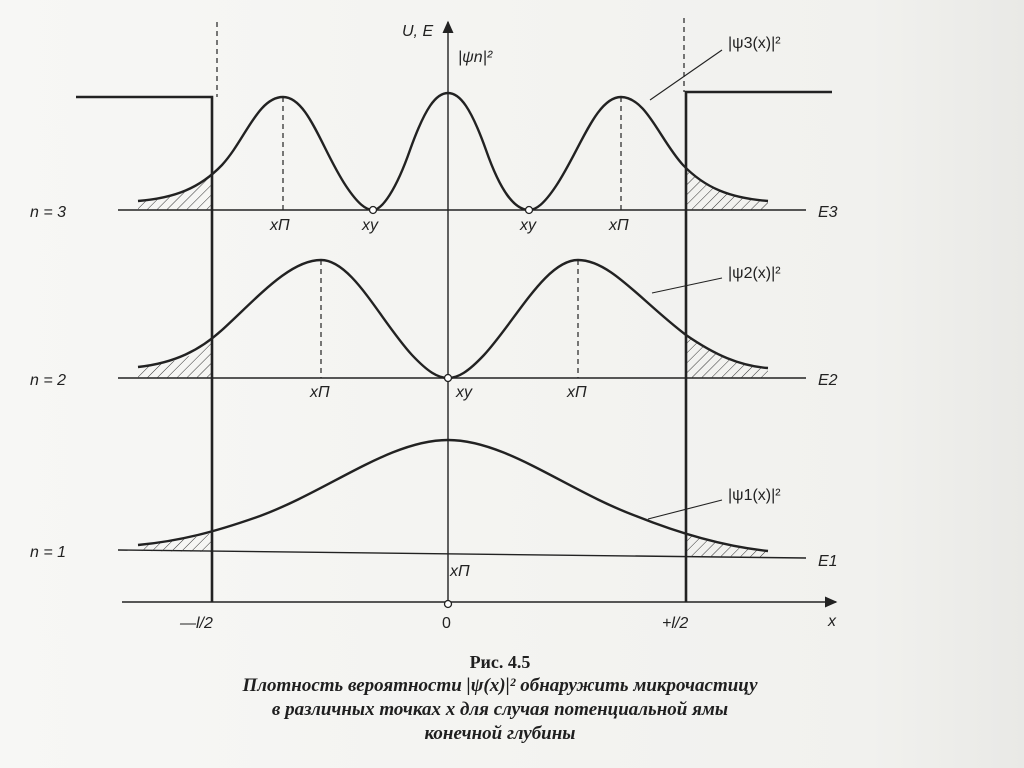  I want to click on label-n2: n = 2, so click(48, 380).